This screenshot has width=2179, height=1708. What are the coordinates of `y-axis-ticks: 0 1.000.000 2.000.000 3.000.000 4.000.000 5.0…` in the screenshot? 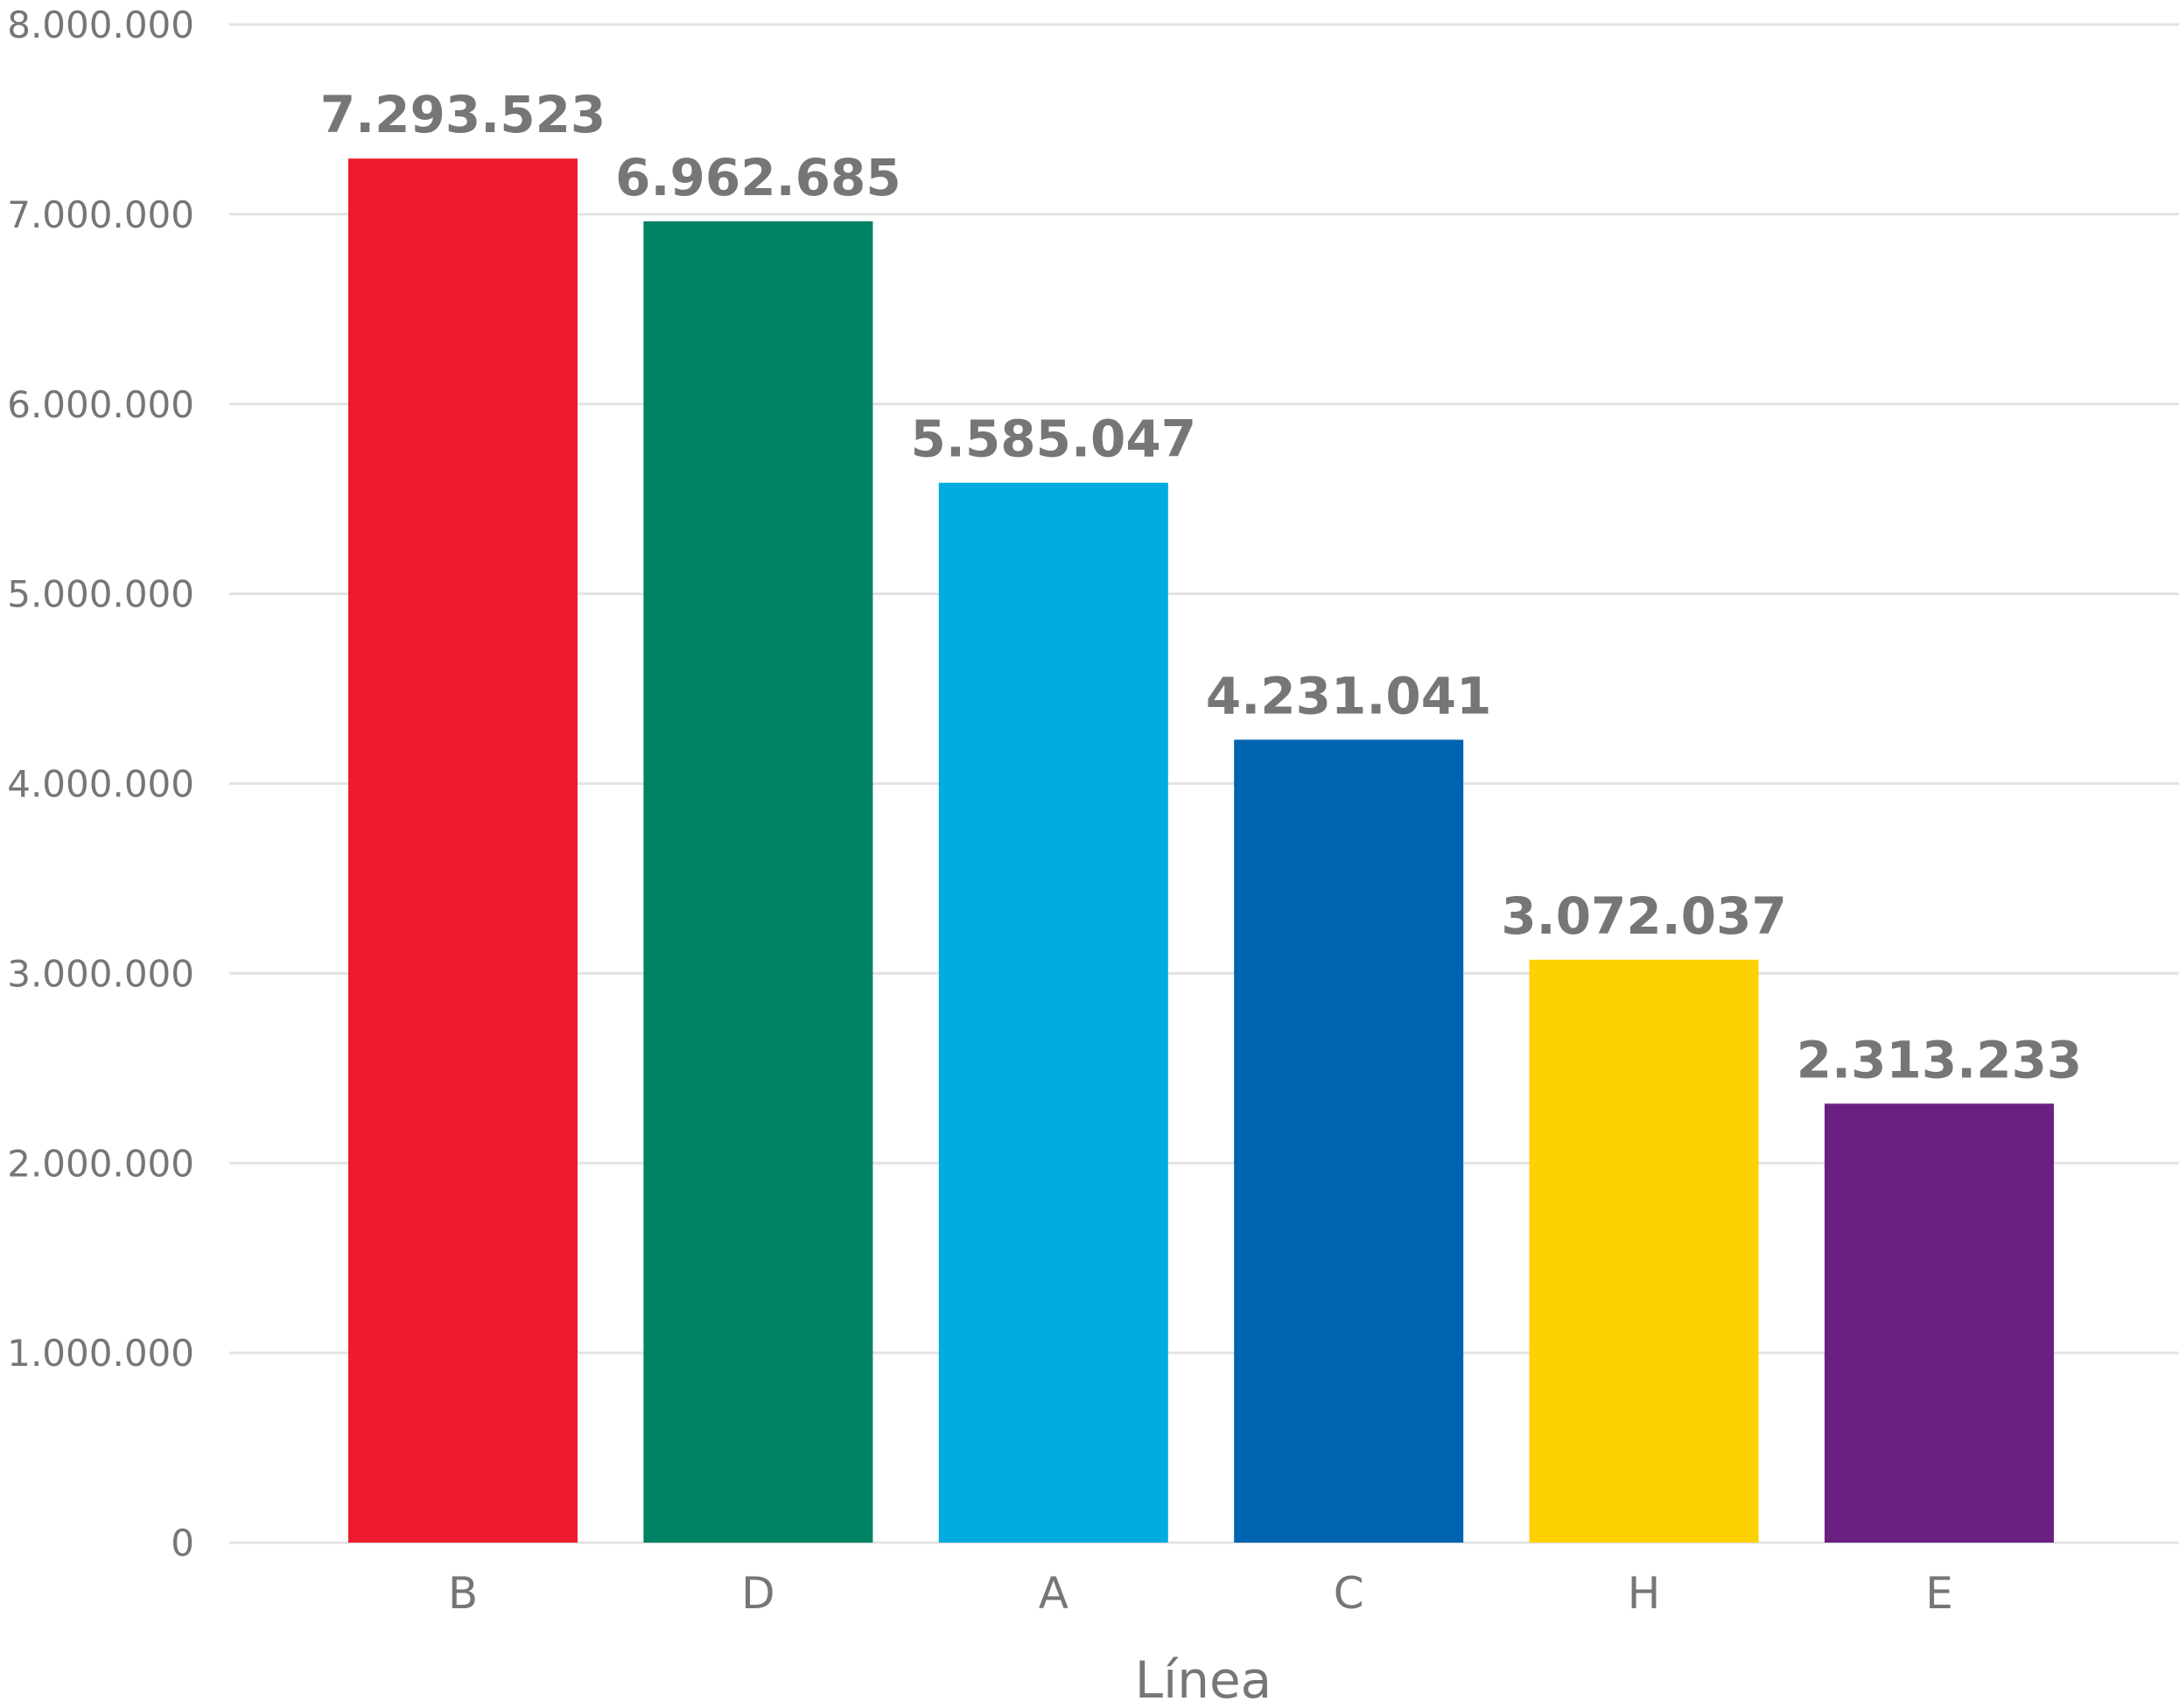 It's located at (100, 784).